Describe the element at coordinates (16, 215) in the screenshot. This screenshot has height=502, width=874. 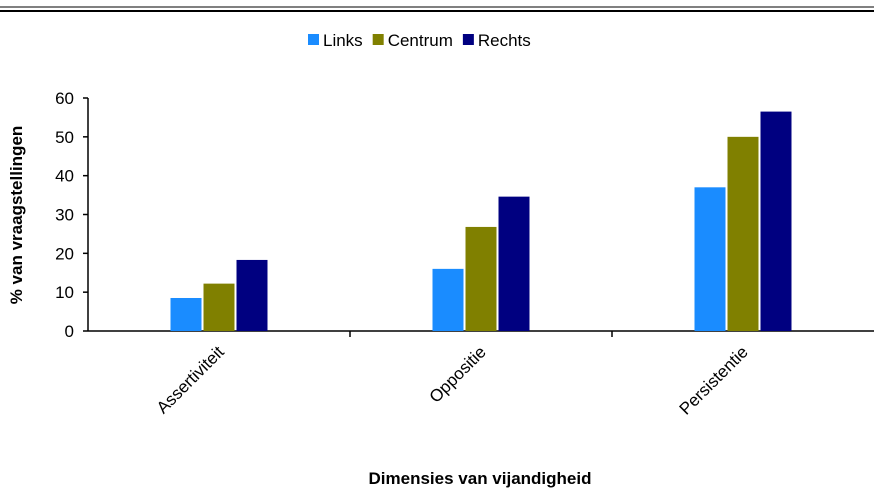
I see `y-axis-title: % van vraagstellingen` at that location.